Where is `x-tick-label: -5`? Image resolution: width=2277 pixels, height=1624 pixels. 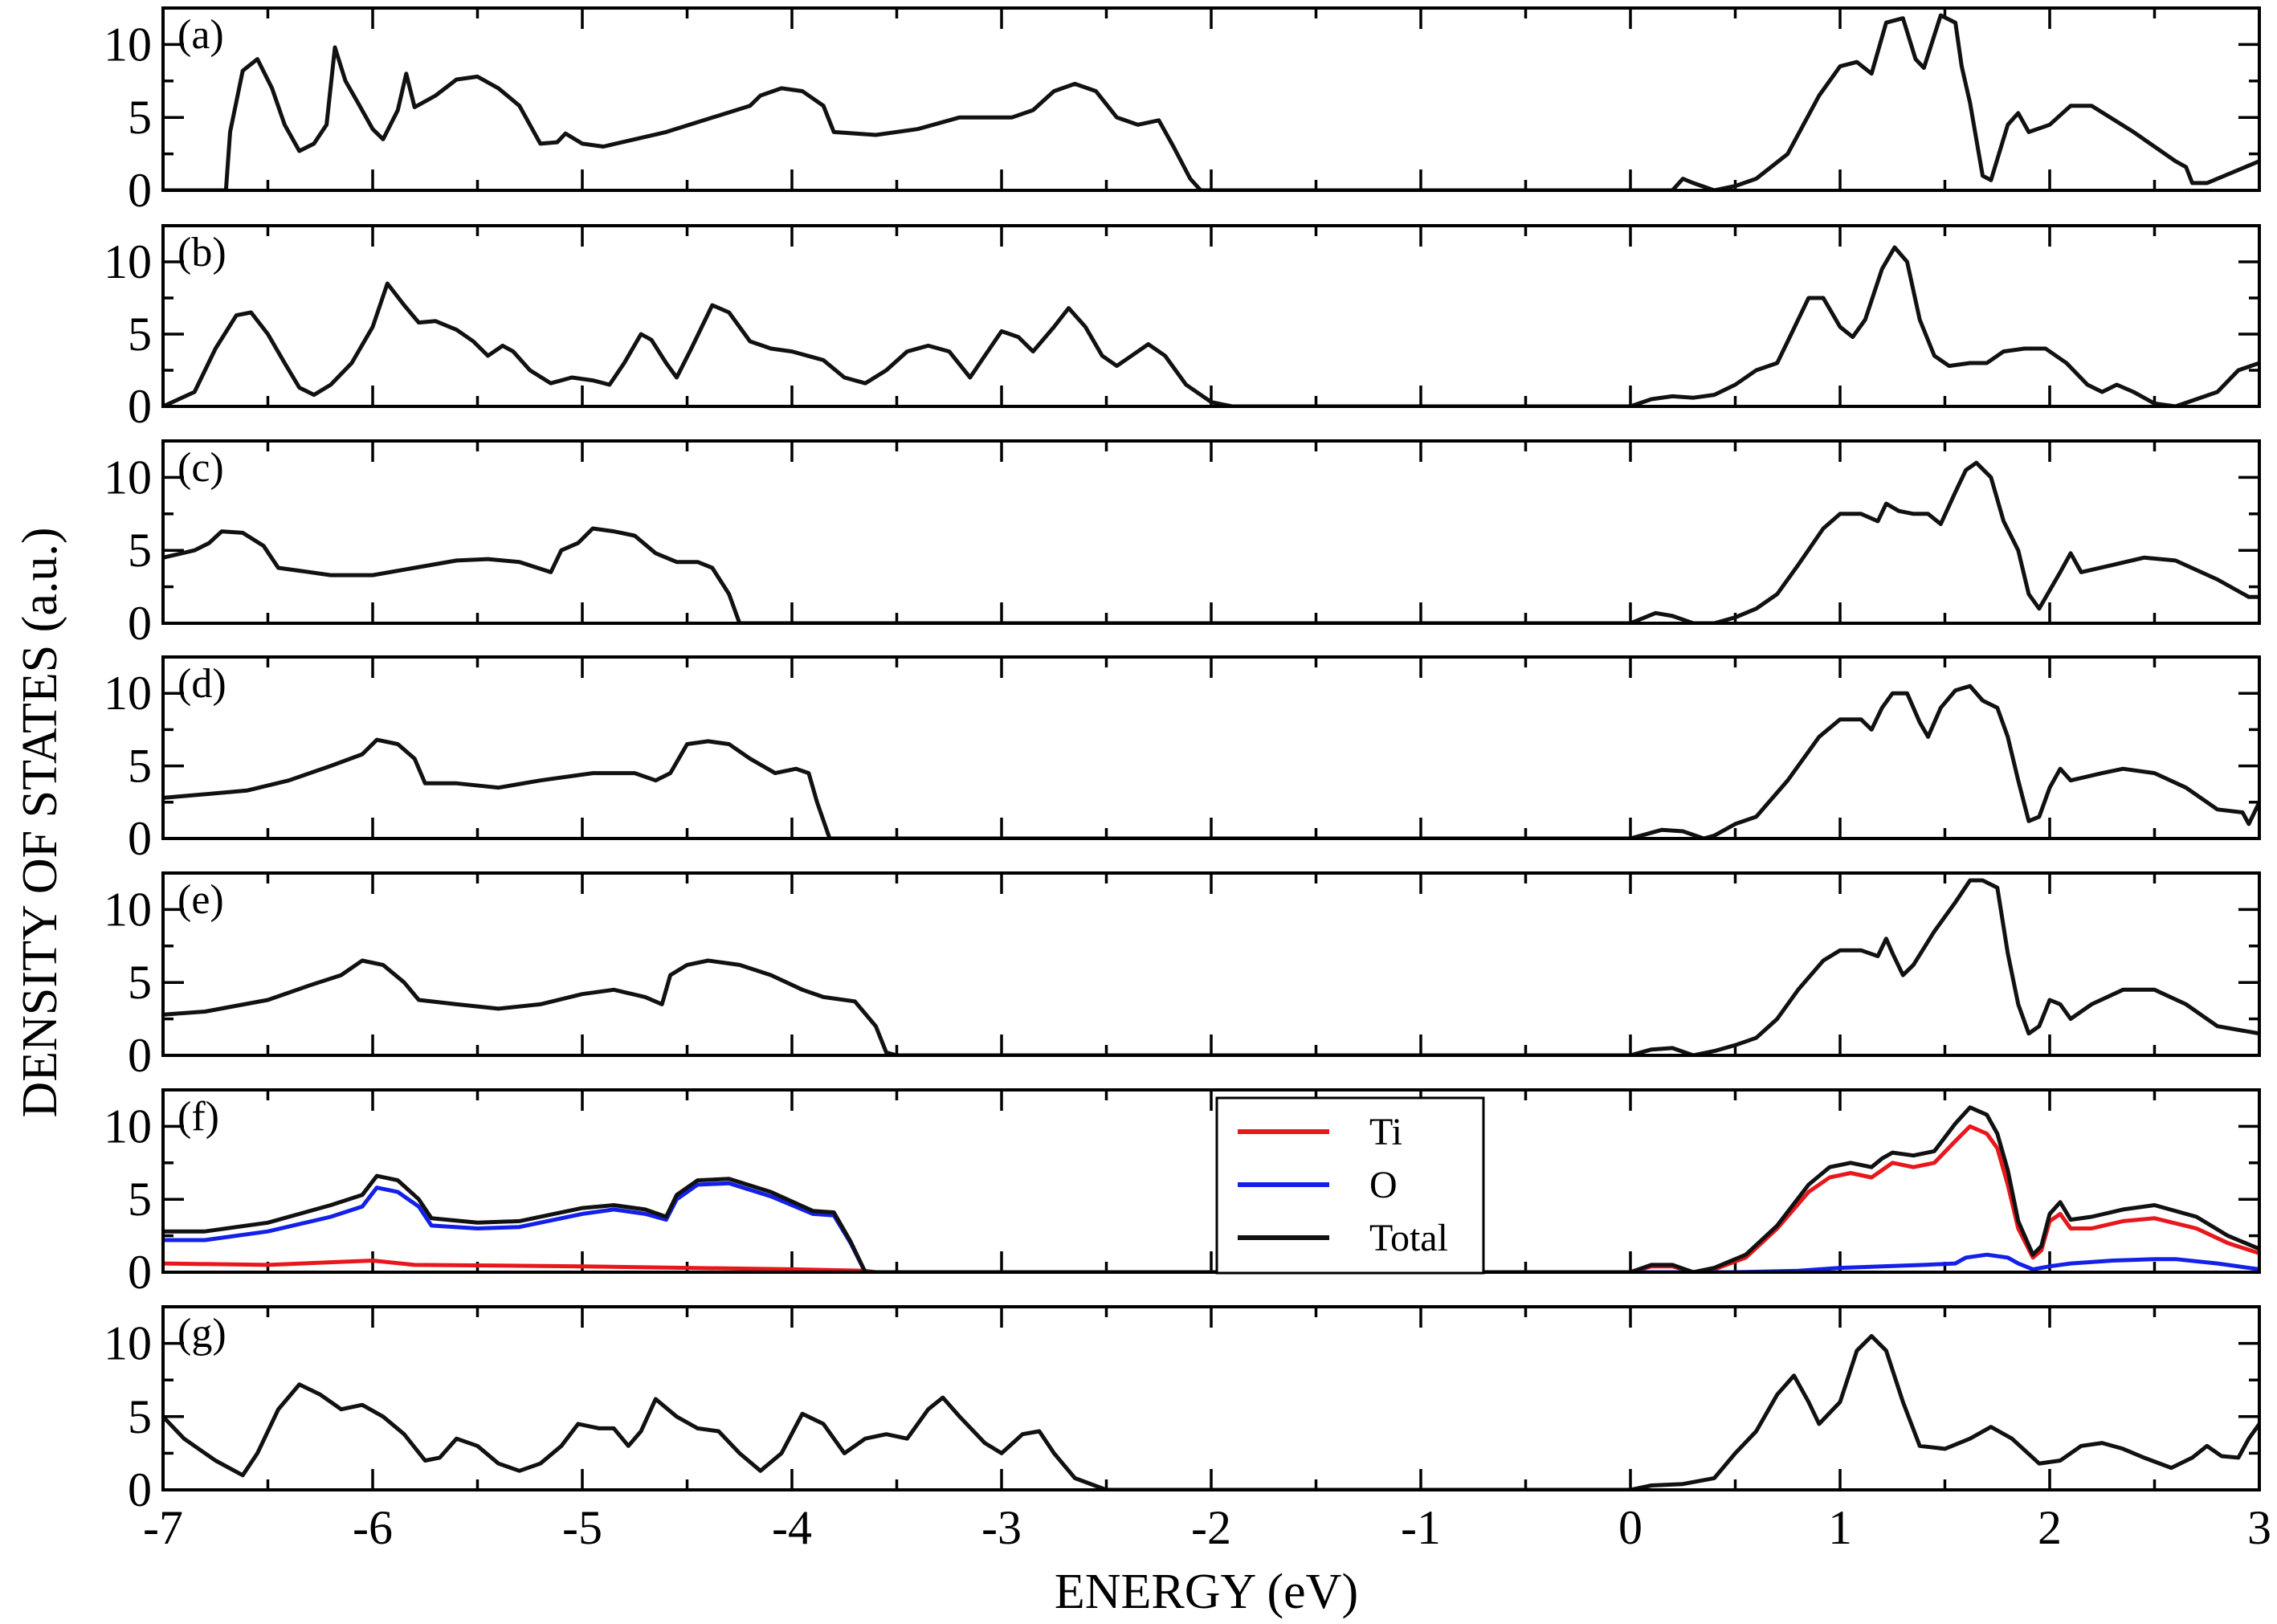 x-tick-label: -5 is located at coordinates (582, 1527).